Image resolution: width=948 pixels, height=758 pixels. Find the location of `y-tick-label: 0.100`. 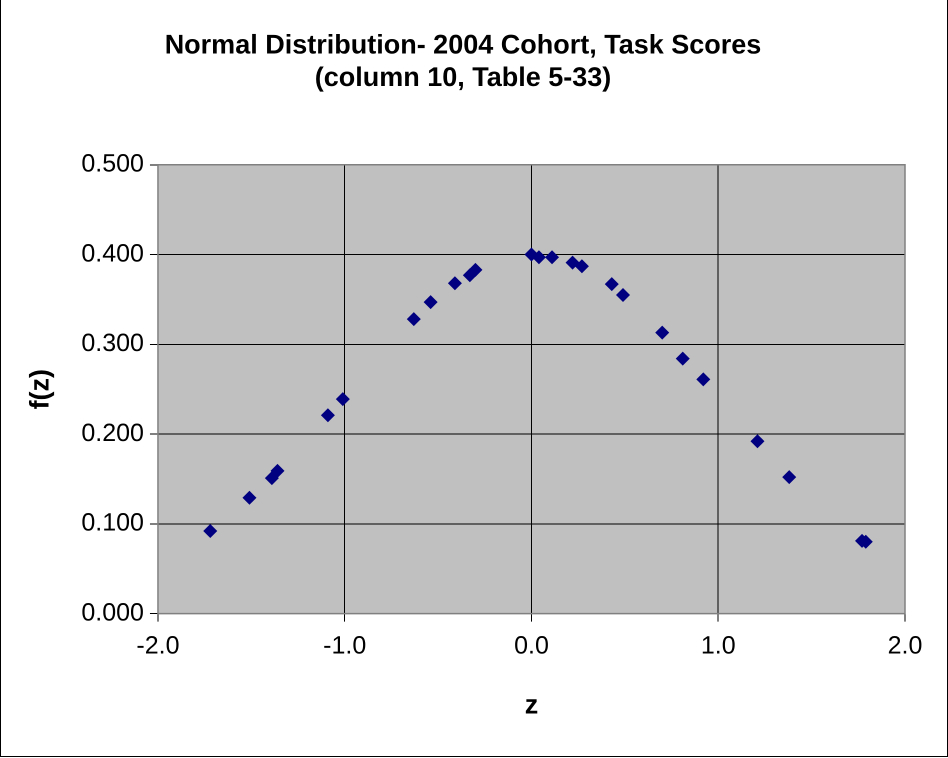

y-tick-label: 0.100 is located at coordinates (112, 522).